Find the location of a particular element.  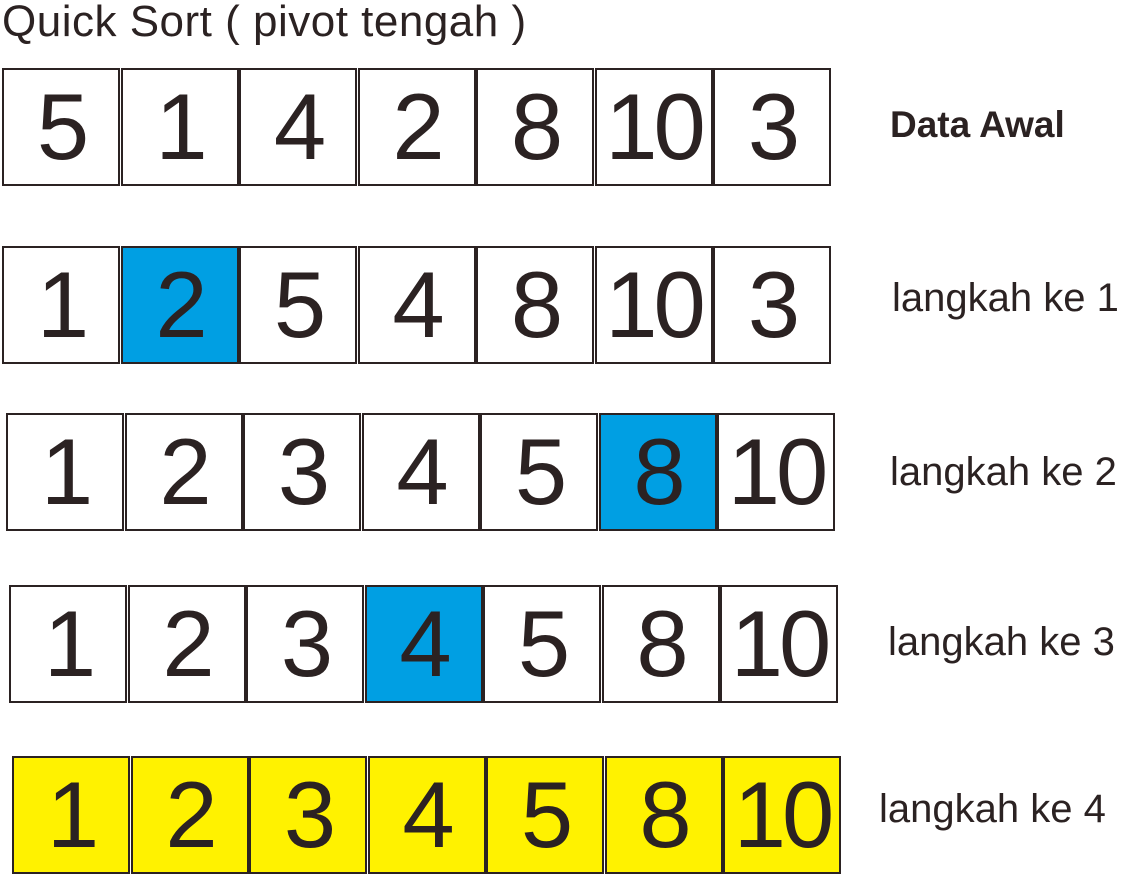

pivot-cell: 4 is located at coordinates (423, 644).